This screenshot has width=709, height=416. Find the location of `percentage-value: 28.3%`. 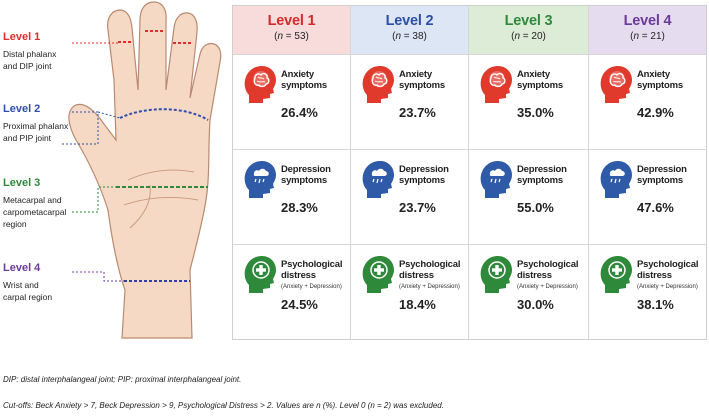

percentage-value: 28.3% is located at coordinates (299, 207).